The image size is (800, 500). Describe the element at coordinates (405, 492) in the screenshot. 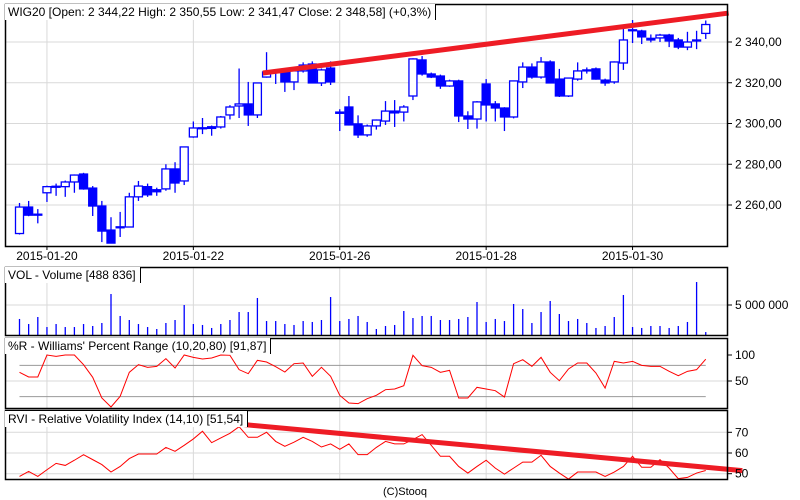

I see `copyright-footer: (C)Stooq` at that location.